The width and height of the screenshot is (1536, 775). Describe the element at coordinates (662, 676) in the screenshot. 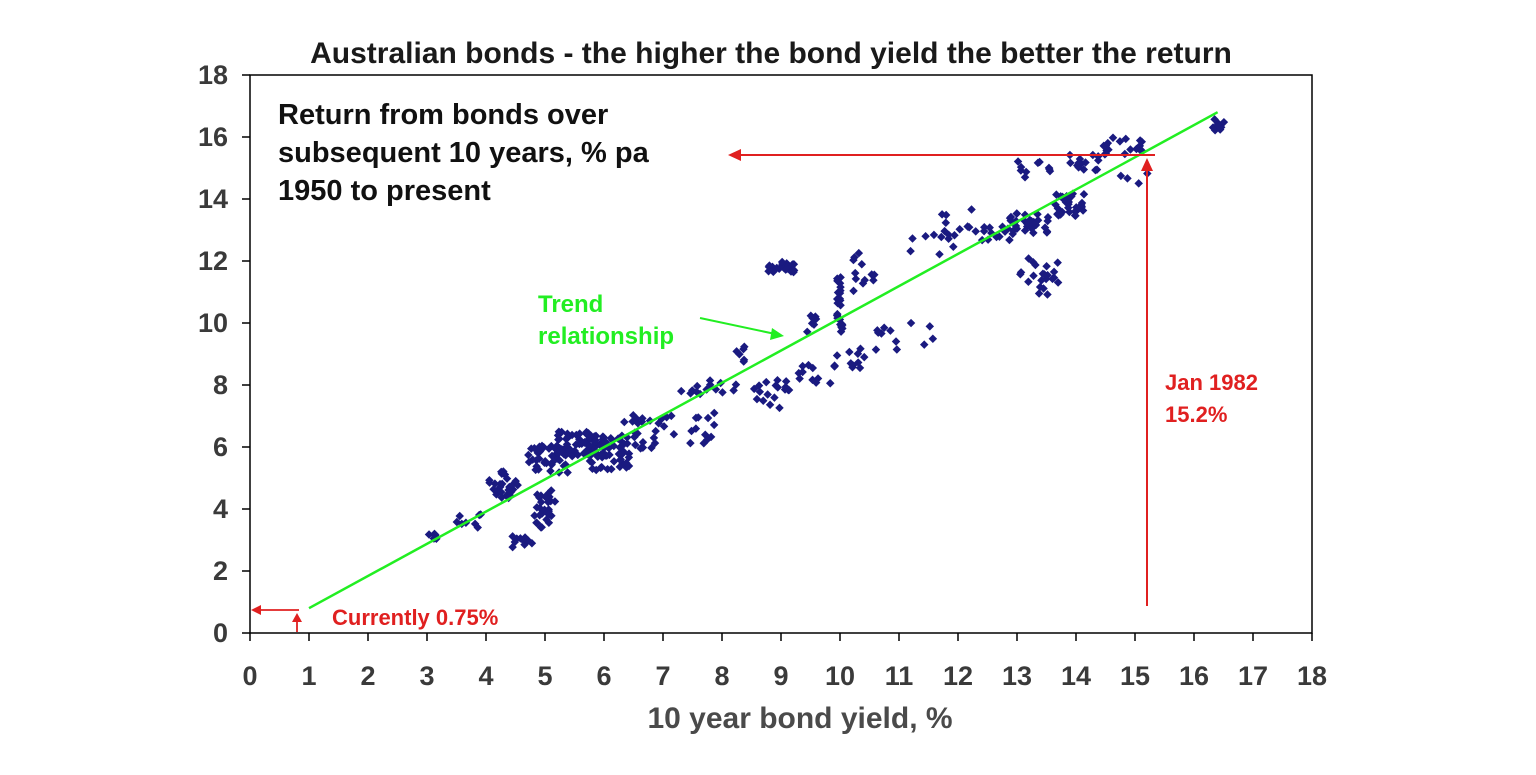

I see `x-tick-label: 7` at that location.